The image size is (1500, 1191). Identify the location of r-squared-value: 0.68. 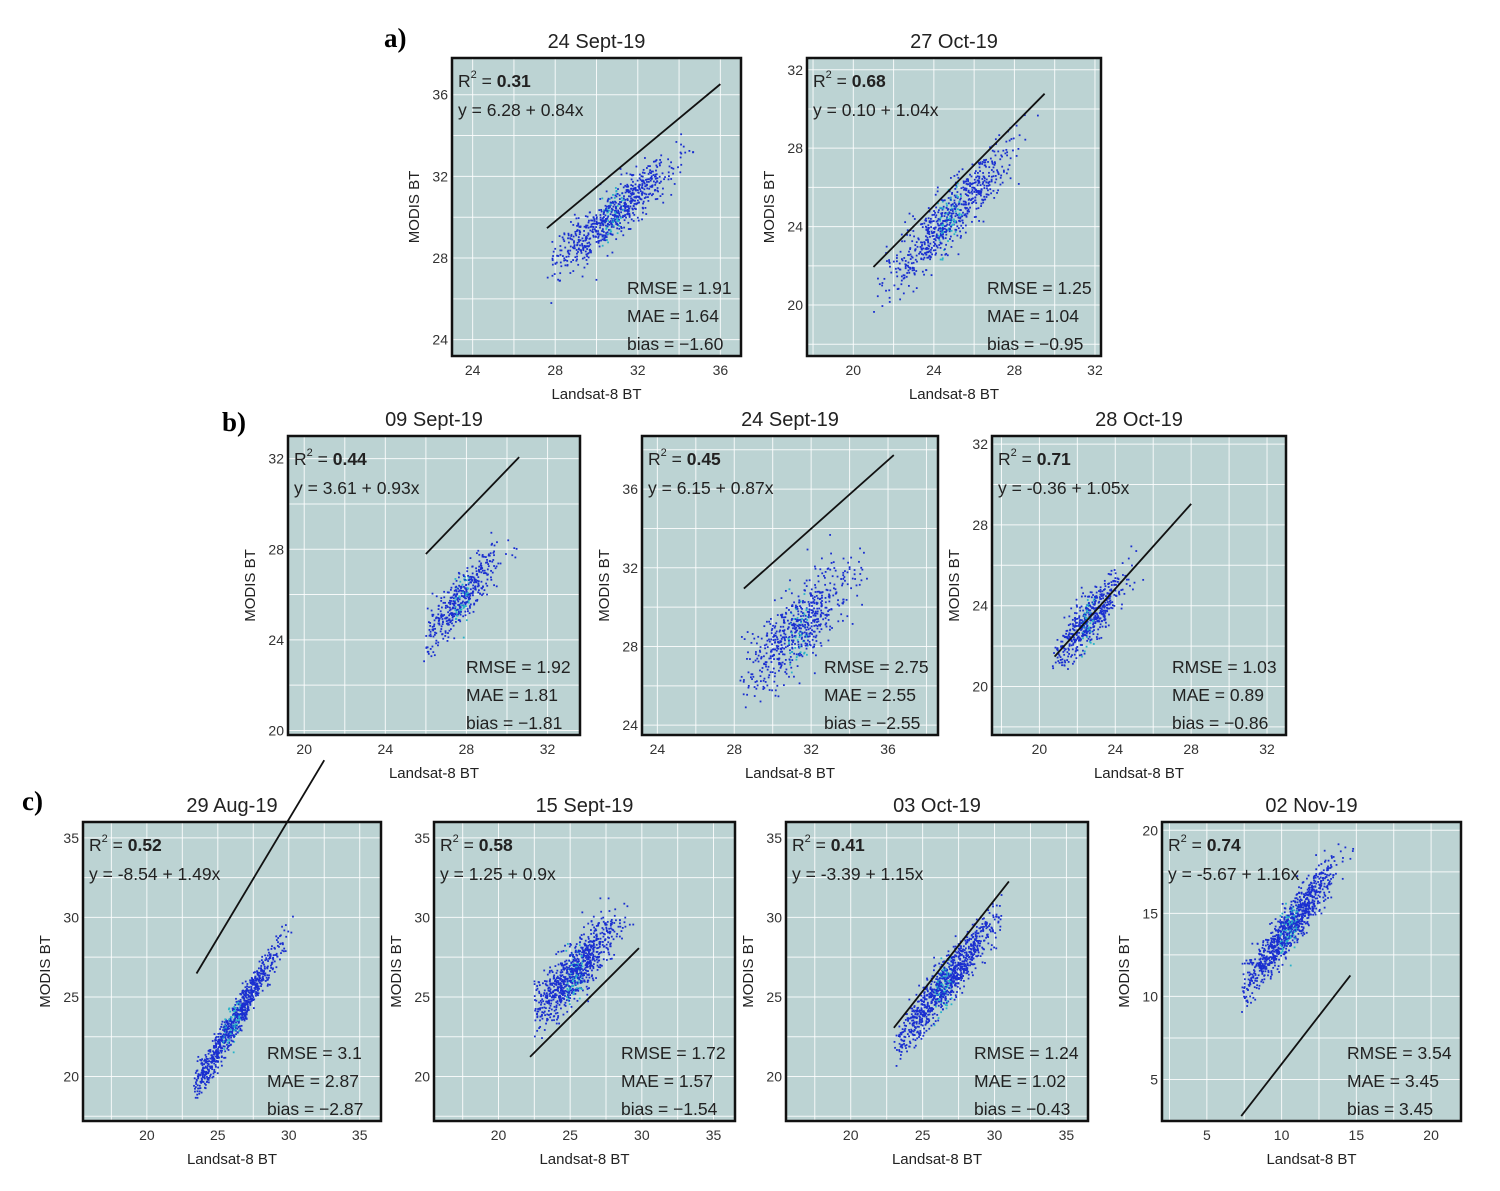
(869, 81).